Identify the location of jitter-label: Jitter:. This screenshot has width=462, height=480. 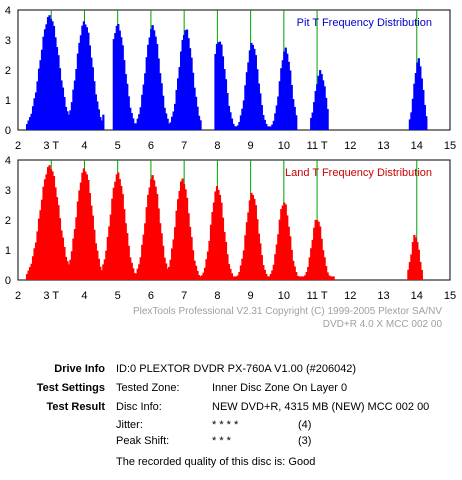
(129, 425).